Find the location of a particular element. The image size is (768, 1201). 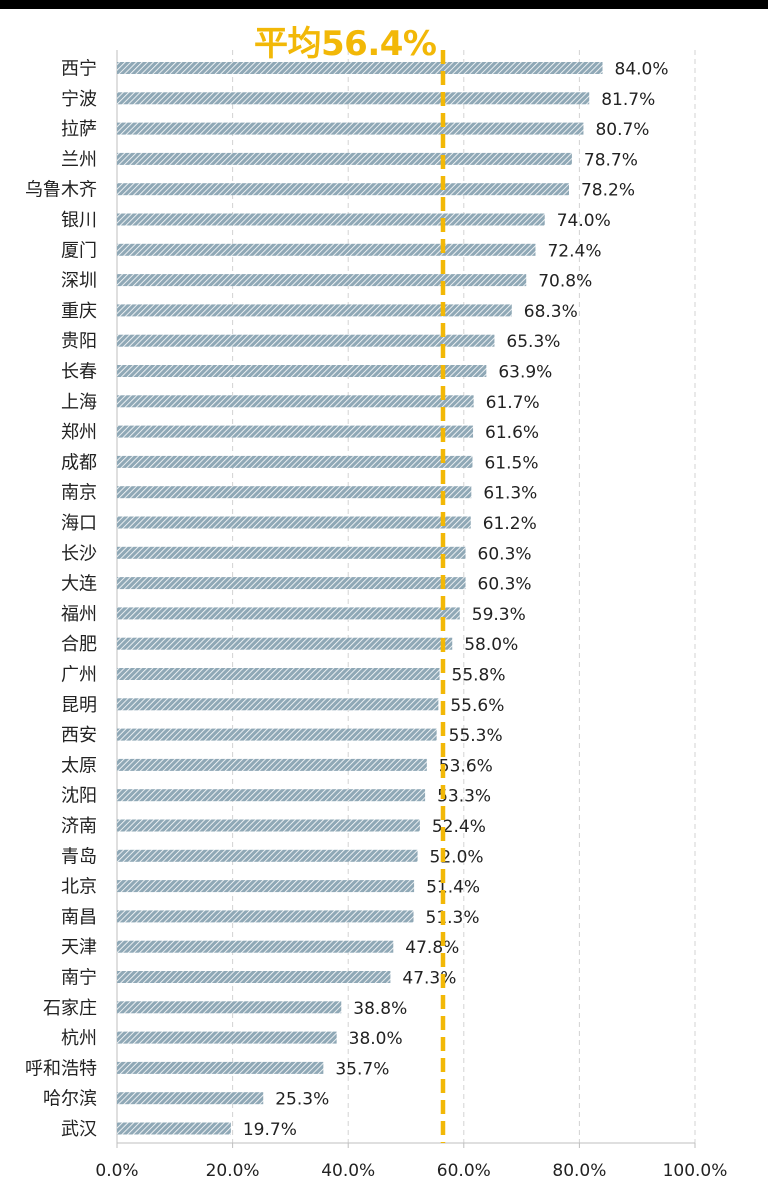

value-label: 61.3% is located at coordinates (510, 494).